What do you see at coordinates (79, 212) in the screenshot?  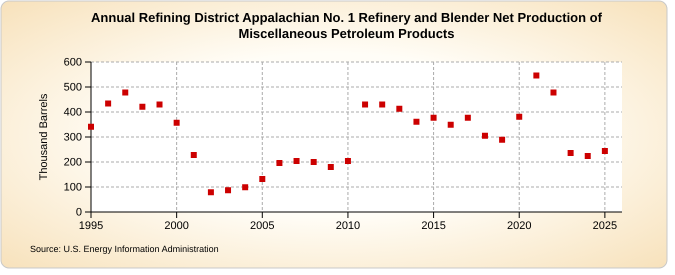 I see `y-tick-label: 0` at bounding box center [79, 212].